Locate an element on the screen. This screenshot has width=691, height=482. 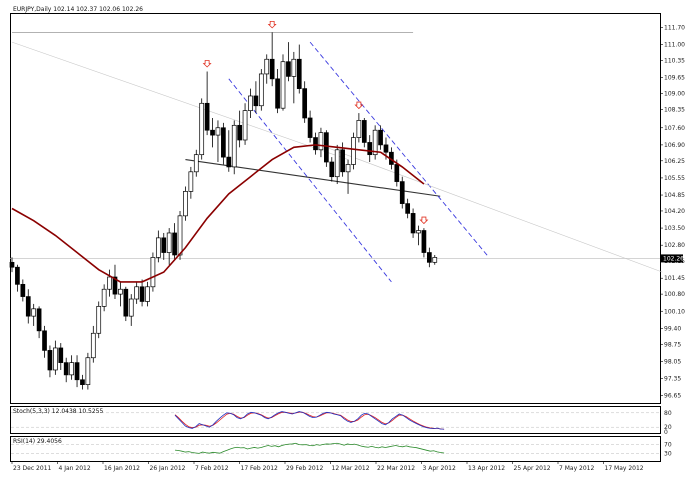
y-tick-label: 104.85 is located at coordinates (674, 195).